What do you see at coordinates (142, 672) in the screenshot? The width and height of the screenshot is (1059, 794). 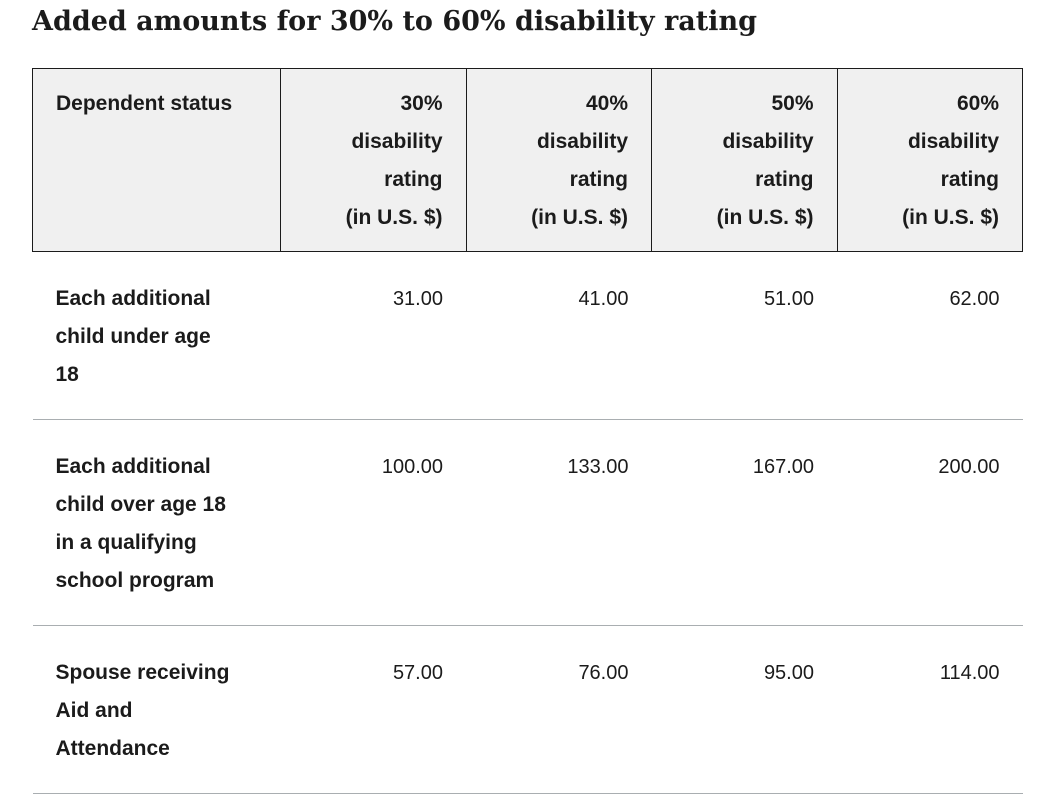 I see `row-label-line: Spouse receiving` at bounding box center [142, 672].